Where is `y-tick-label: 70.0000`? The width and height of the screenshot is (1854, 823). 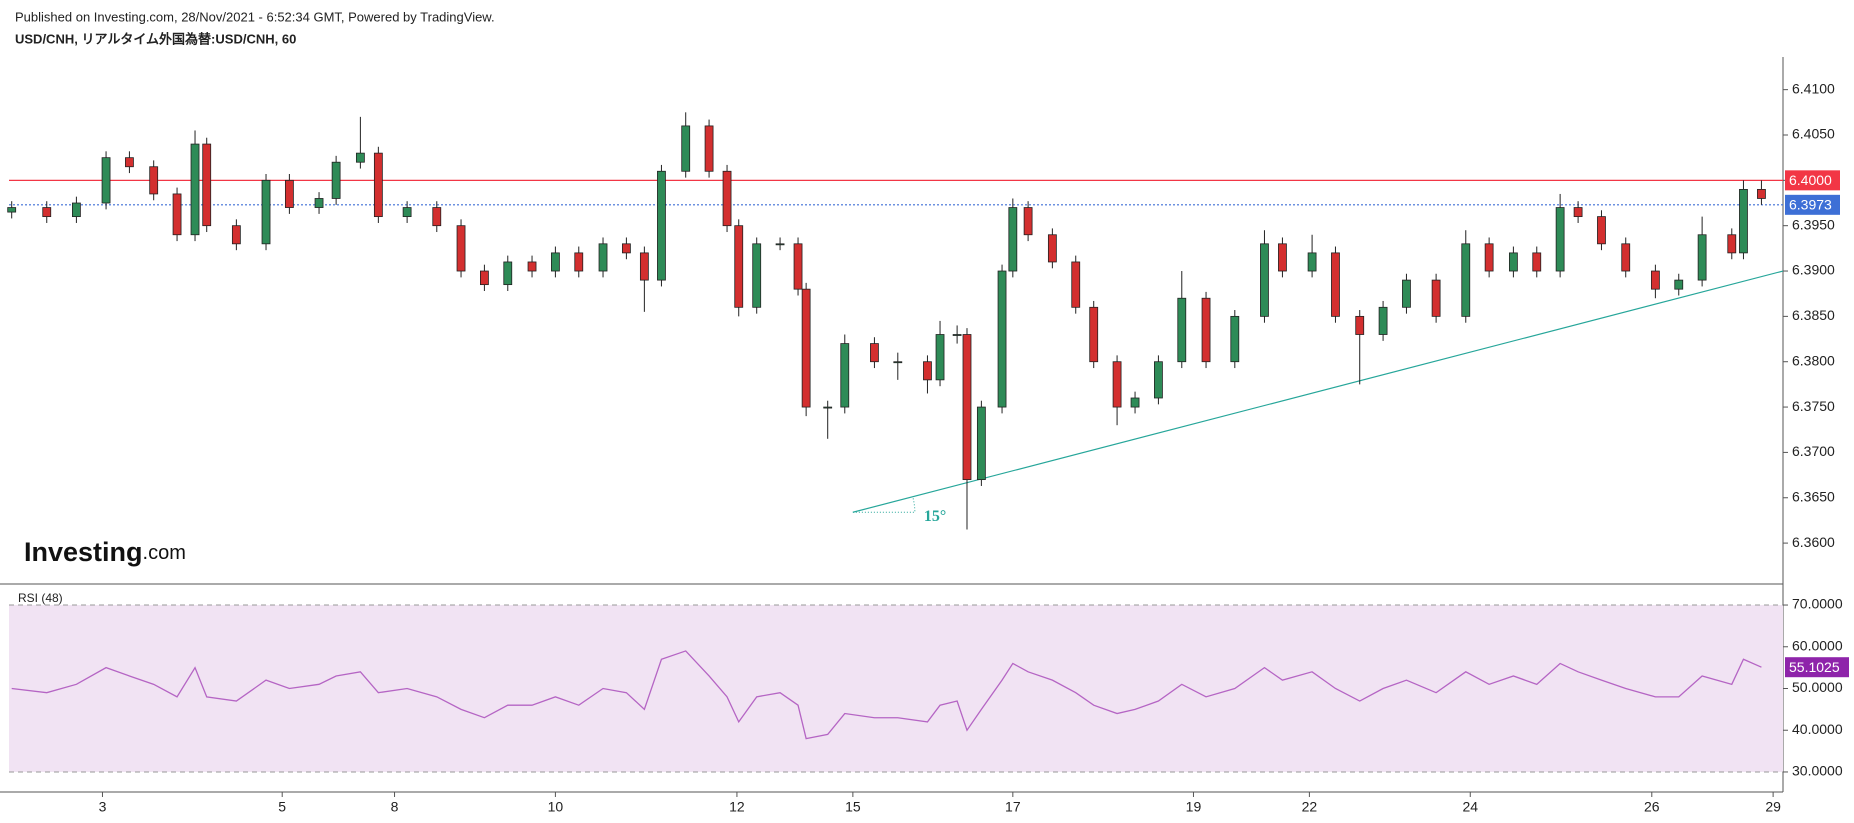 y-tick-label: 70.0000 is located at coordinates (1817, 604).